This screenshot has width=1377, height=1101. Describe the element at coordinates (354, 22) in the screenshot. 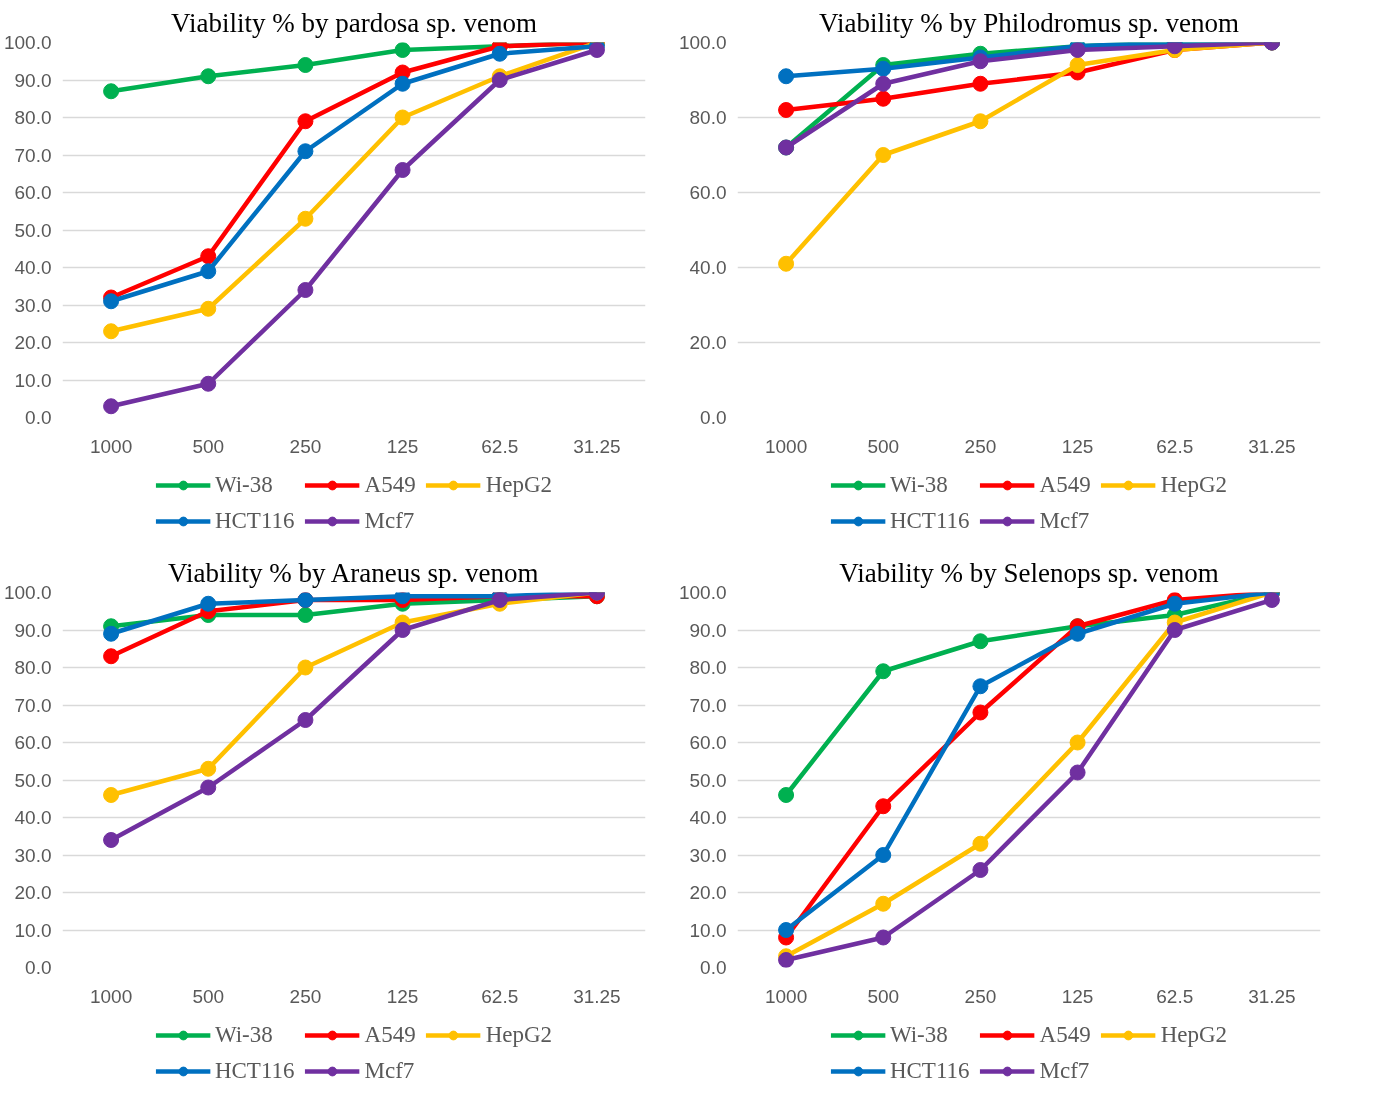

I see `chart-title: Viability % by pardosa sp. venom` at that location.